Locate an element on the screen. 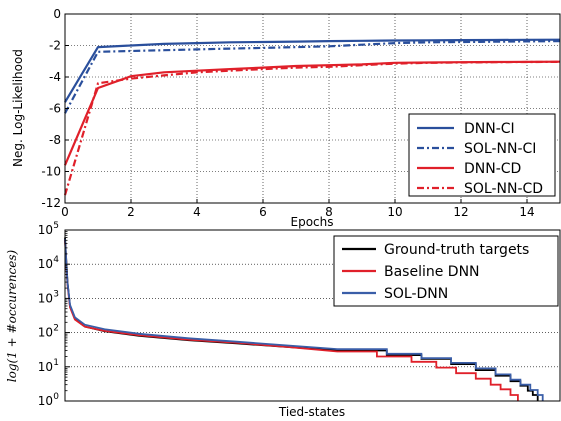 This screenshot has width=561, height=421. top-x-tick-label: 4 is located at coordinates (197, 212).